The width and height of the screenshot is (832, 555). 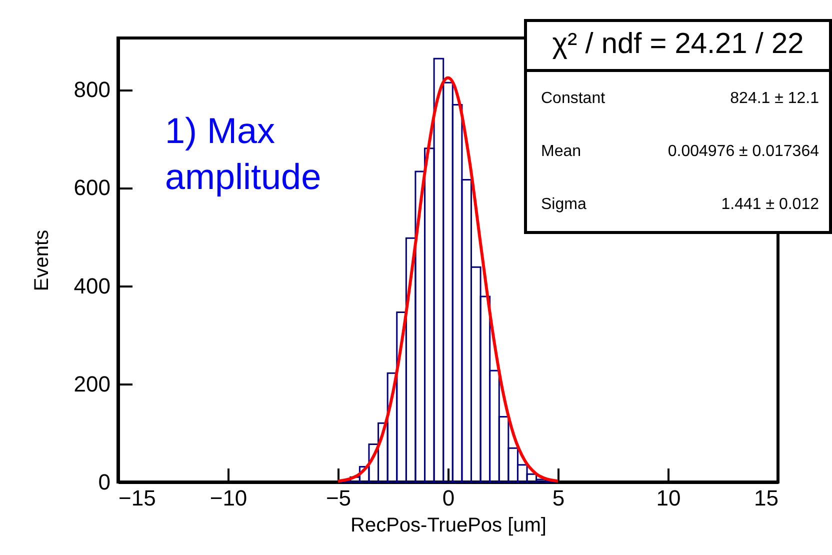 What do you see at coordinates (668, 498) in the screenshot?
I see `x-tick-label: 10` at bounding box center [668, 498].